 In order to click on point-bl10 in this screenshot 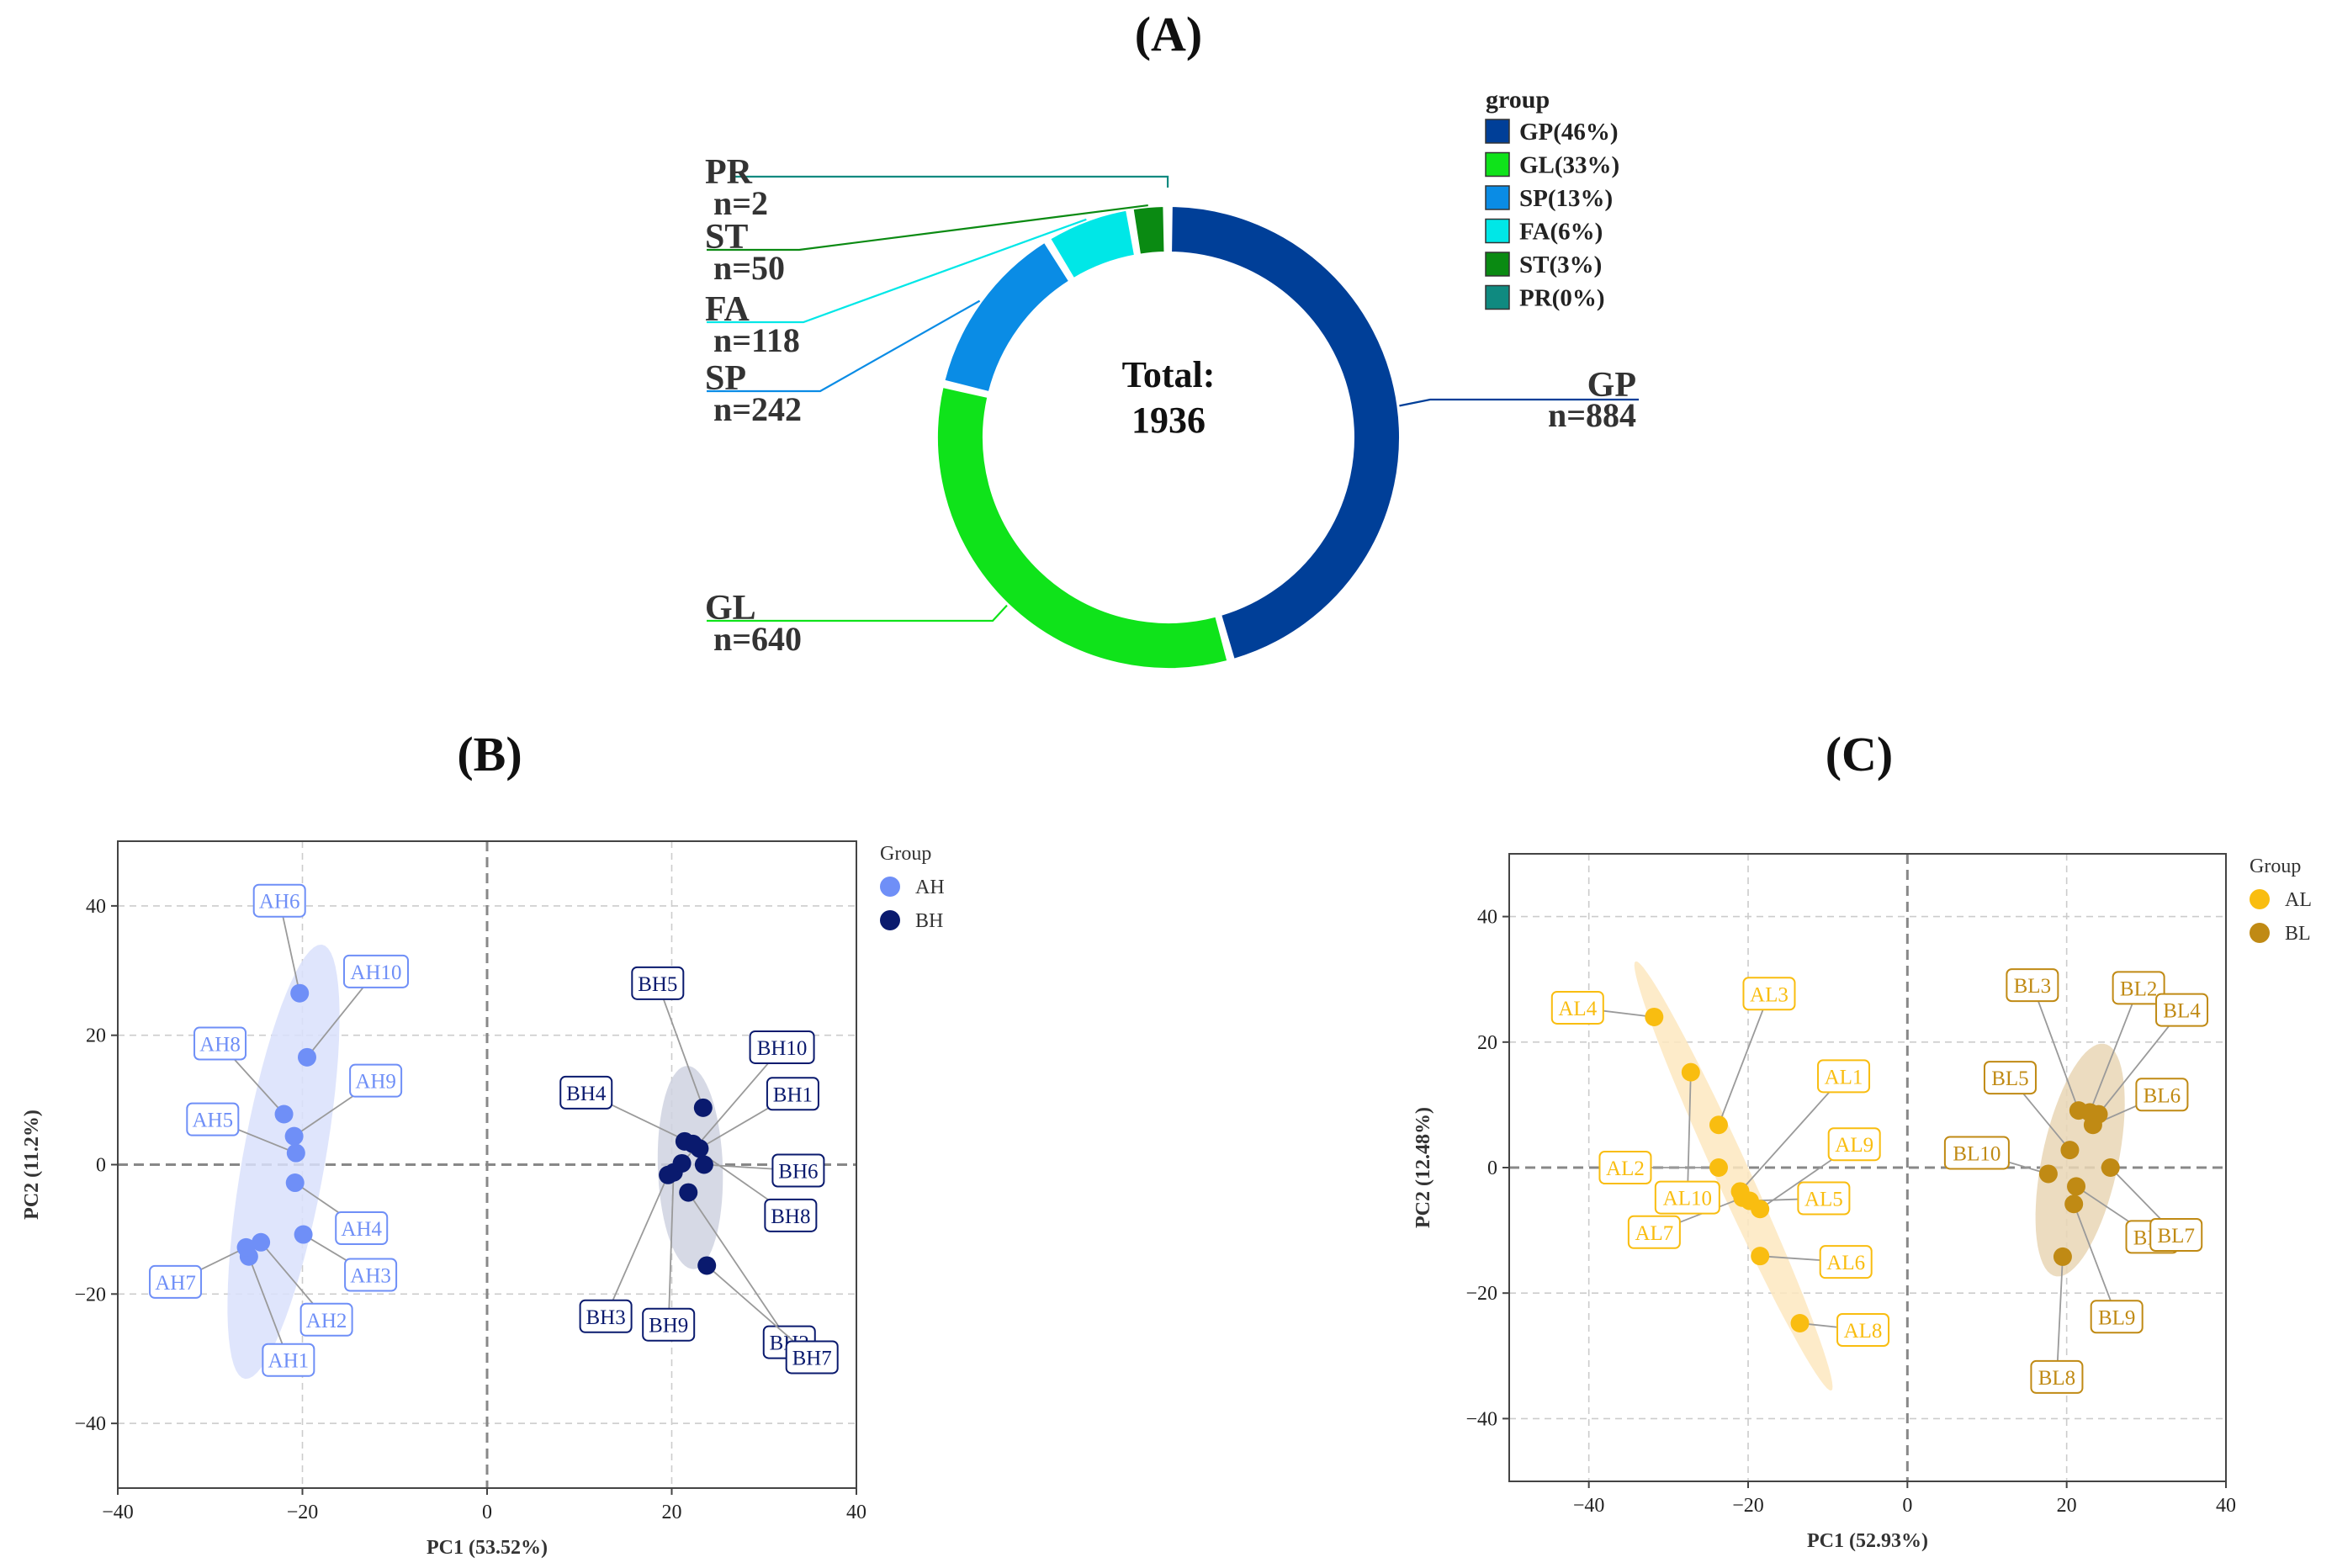, I will do `click(2048, 1174)`.